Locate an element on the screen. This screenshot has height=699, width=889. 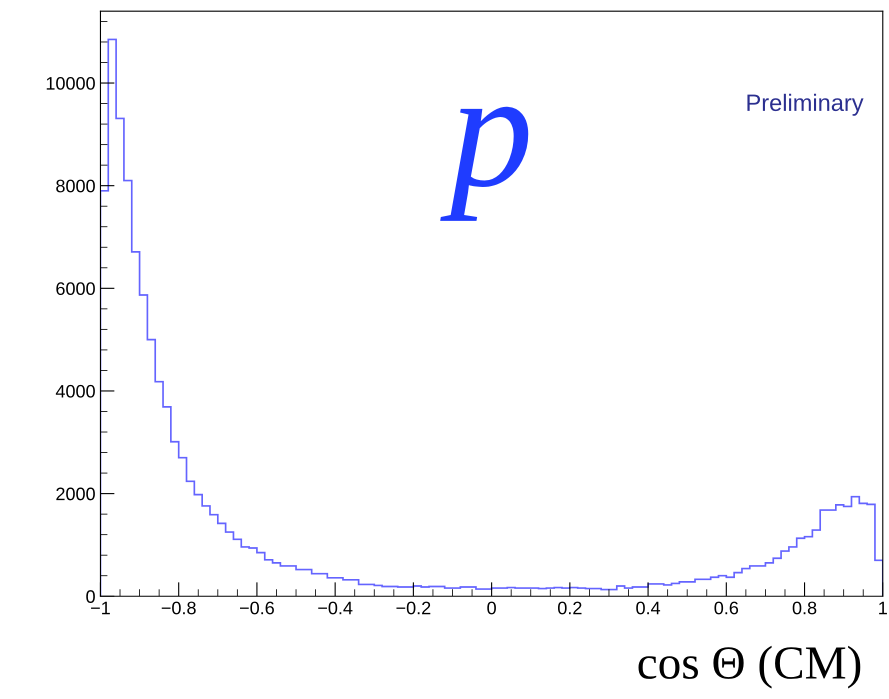
x-tick-label: −1 is located at coordinates (100, 608).